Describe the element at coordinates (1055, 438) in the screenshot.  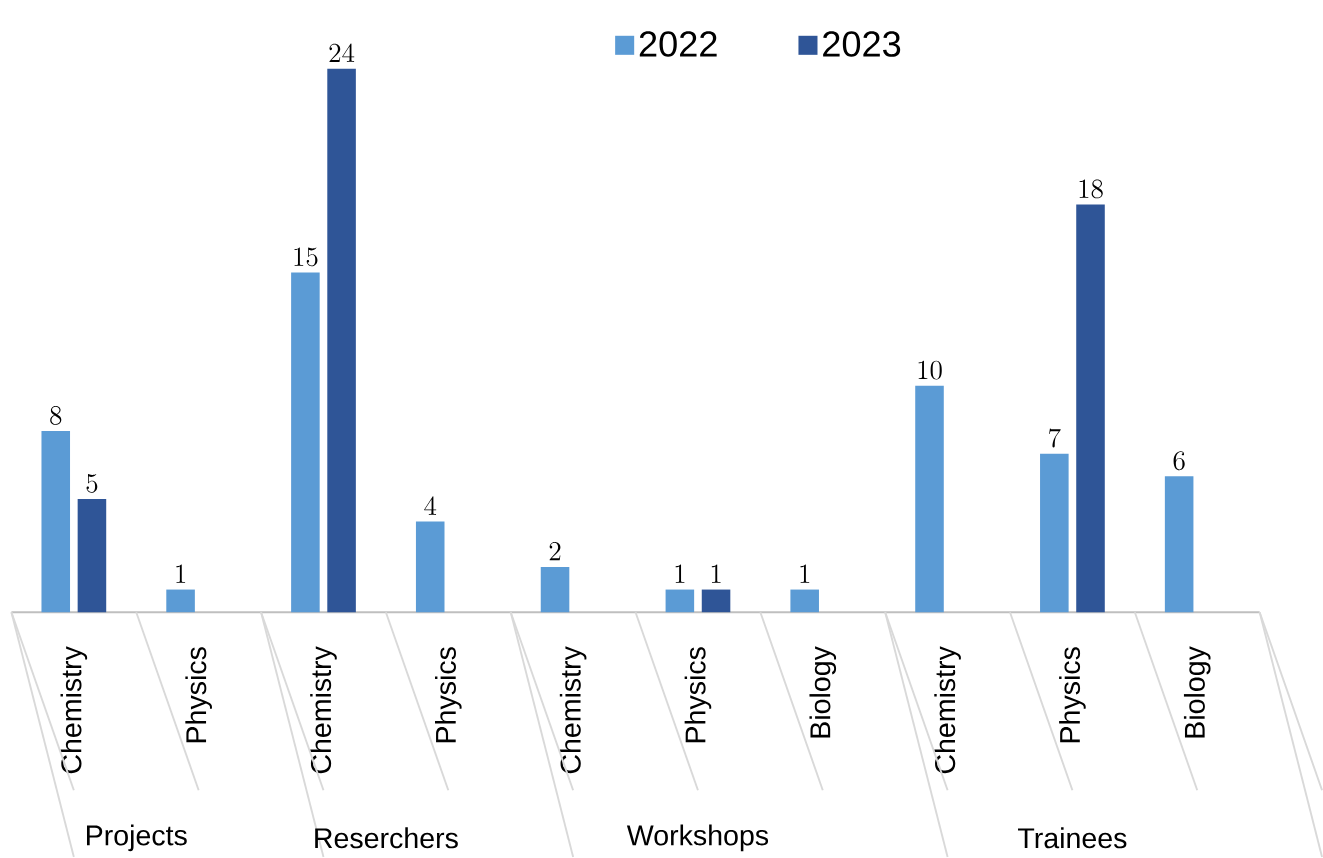
I see `data-label: 7` at that location.